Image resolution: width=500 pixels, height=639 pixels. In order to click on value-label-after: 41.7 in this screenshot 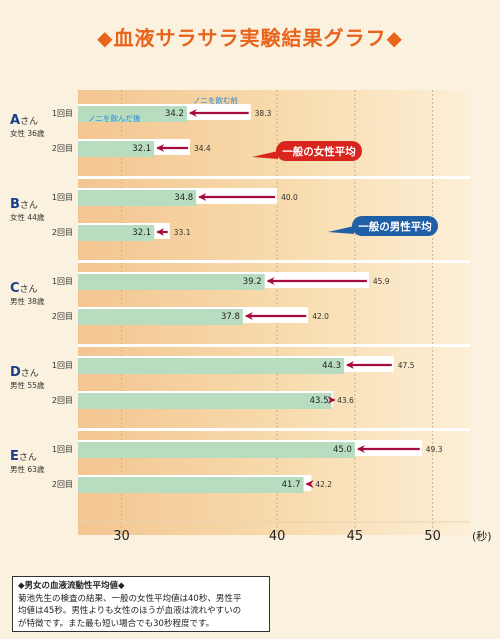, I will do `click(291, 485)`.